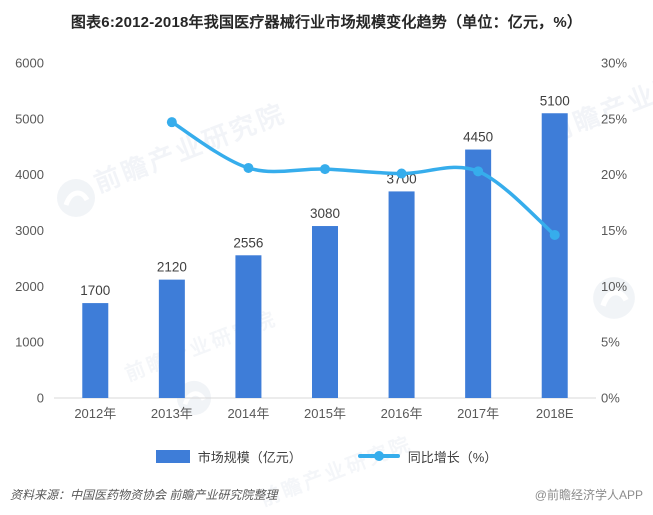  Describe the element at coordinates (452, 457) in the screenshot. I see `legend-label-yoy-growth: 同比增长（%）` at that location.